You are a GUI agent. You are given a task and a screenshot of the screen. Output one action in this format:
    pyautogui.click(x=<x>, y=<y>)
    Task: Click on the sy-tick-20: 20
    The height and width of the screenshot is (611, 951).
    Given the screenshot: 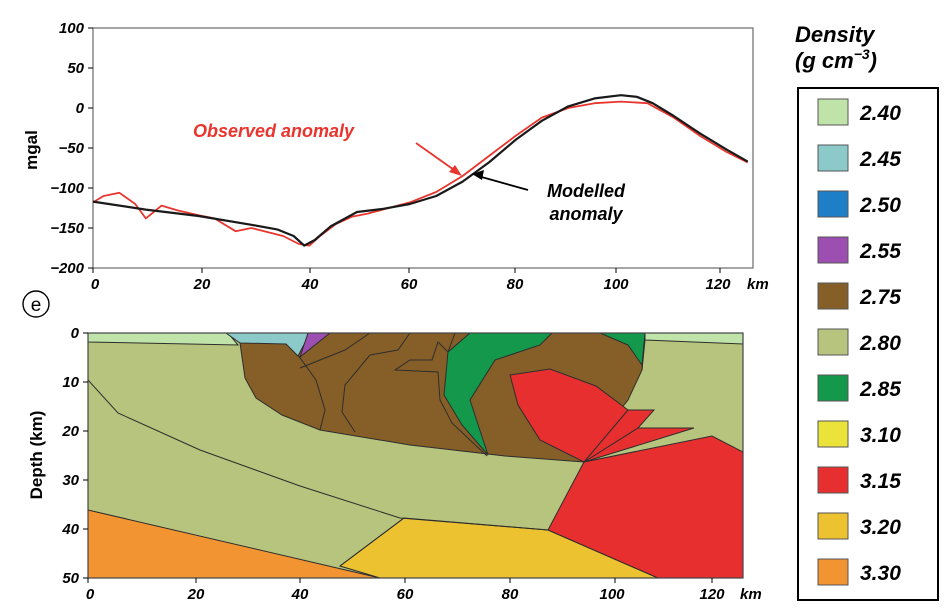 What is the action you would take?
    pyautogui.click(x=70, y=431)
    